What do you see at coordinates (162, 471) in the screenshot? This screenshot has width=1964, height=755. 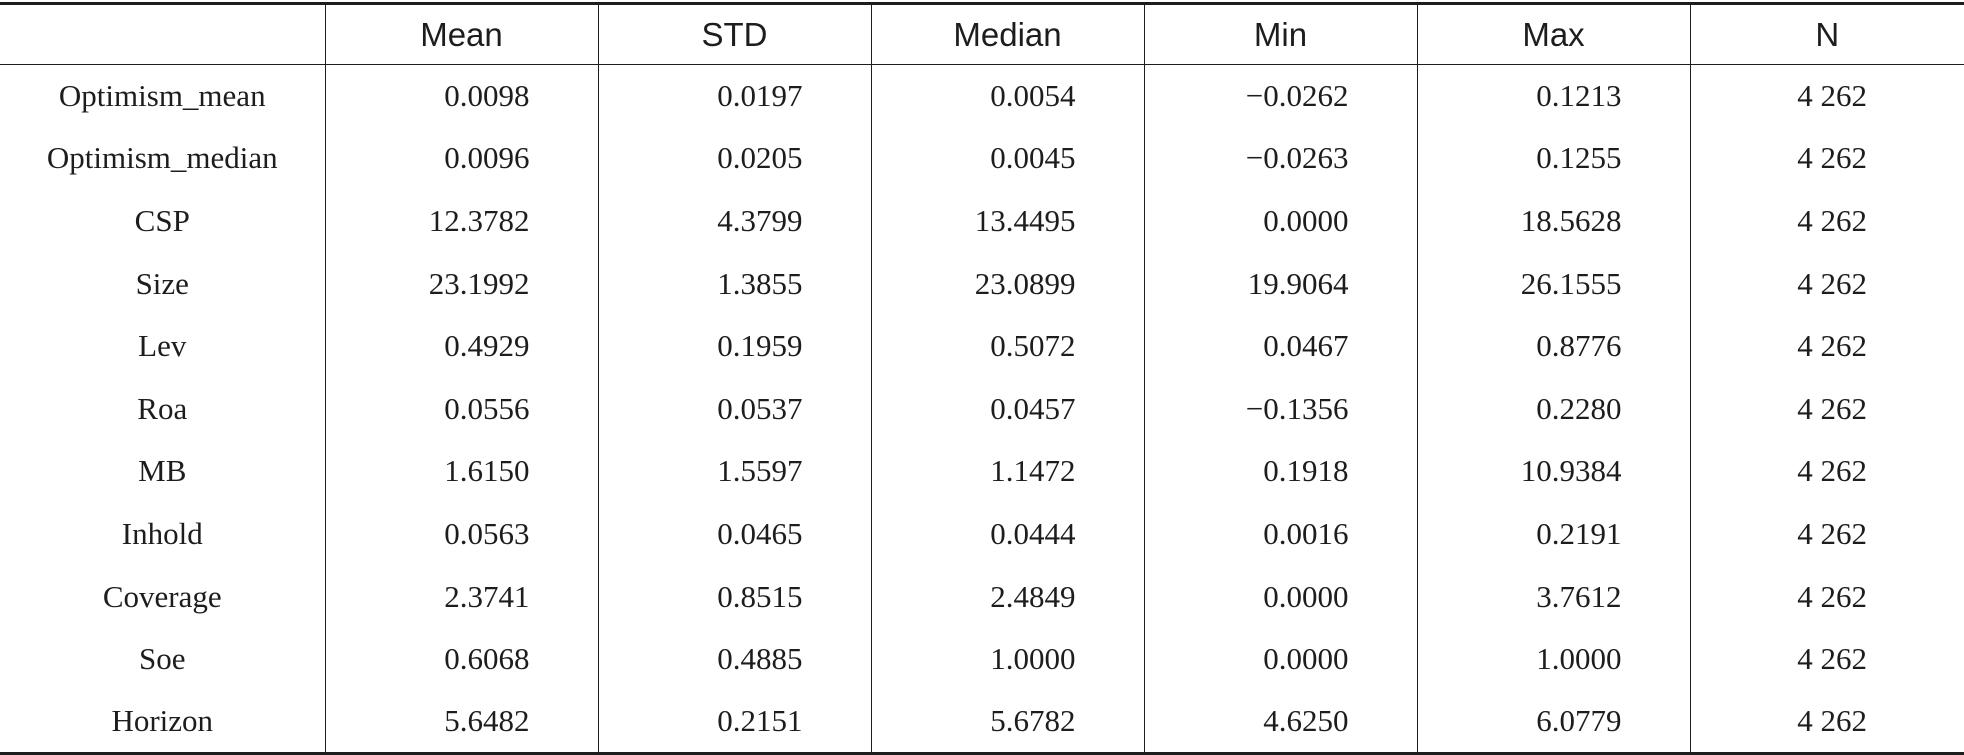 I see `row-label: MB` at bounding box center [162, 471].